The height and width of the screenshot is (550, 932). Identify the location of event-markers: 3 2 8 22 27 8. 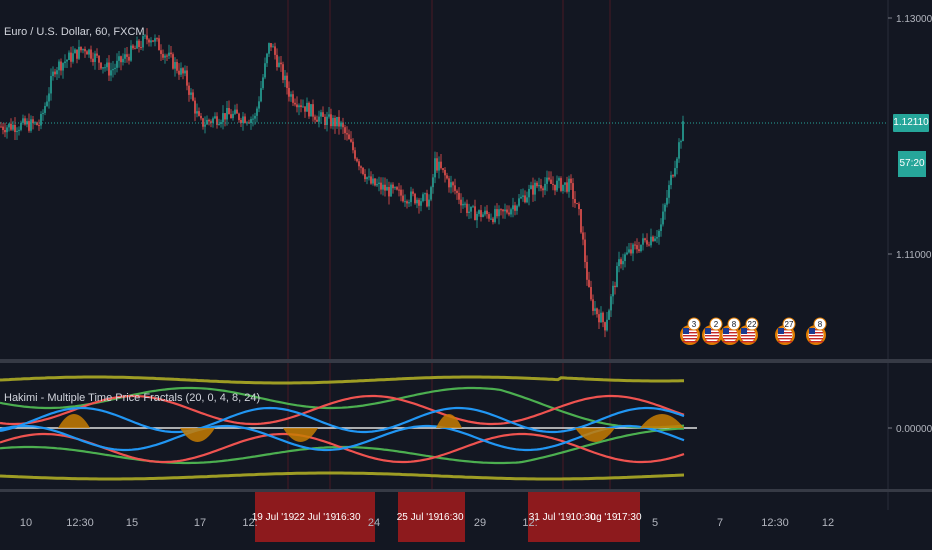
(753, 331).